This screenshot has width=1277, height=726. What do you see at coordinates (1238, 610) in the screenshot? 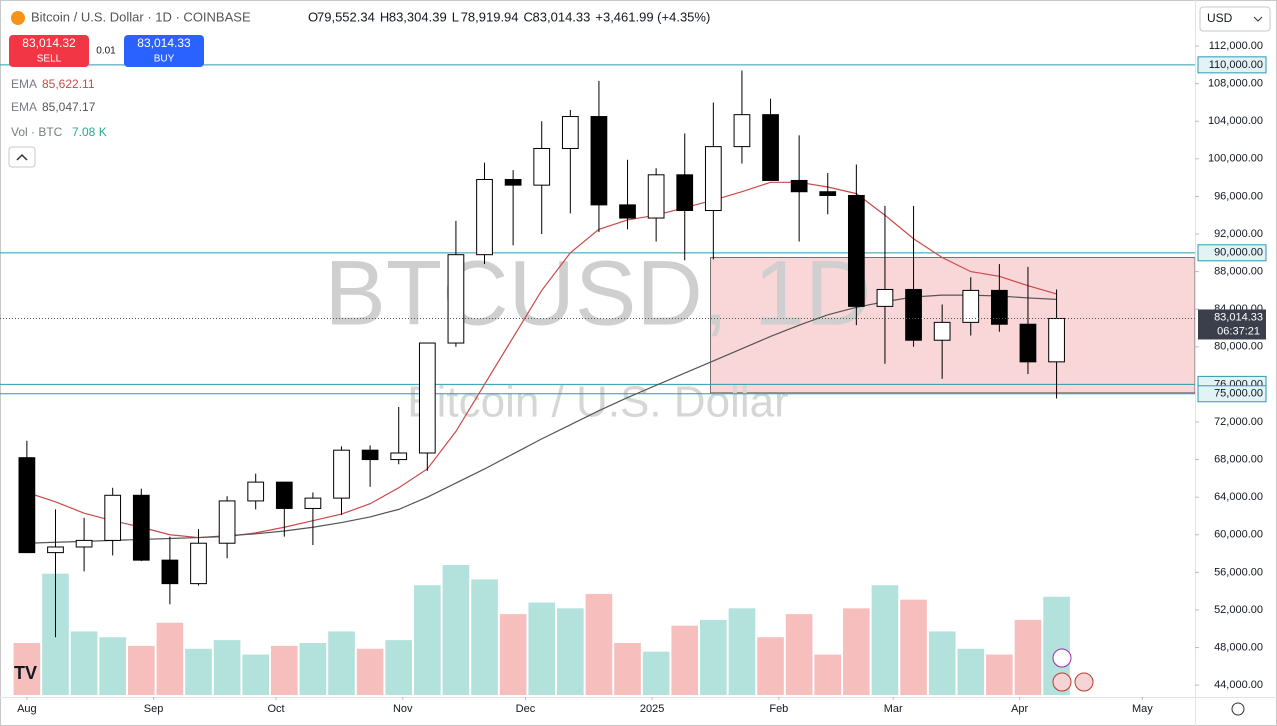
I see `y-tick-label: 52,000.00` at bounding box center [1238, 610].